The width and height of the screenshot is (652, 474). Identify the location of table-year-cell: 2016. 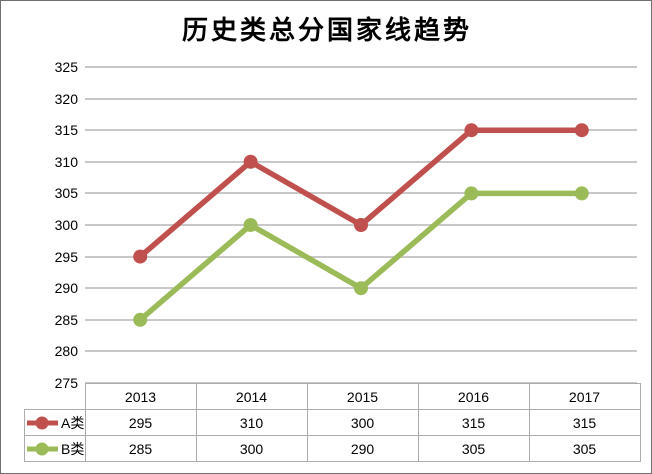
(473, 396).